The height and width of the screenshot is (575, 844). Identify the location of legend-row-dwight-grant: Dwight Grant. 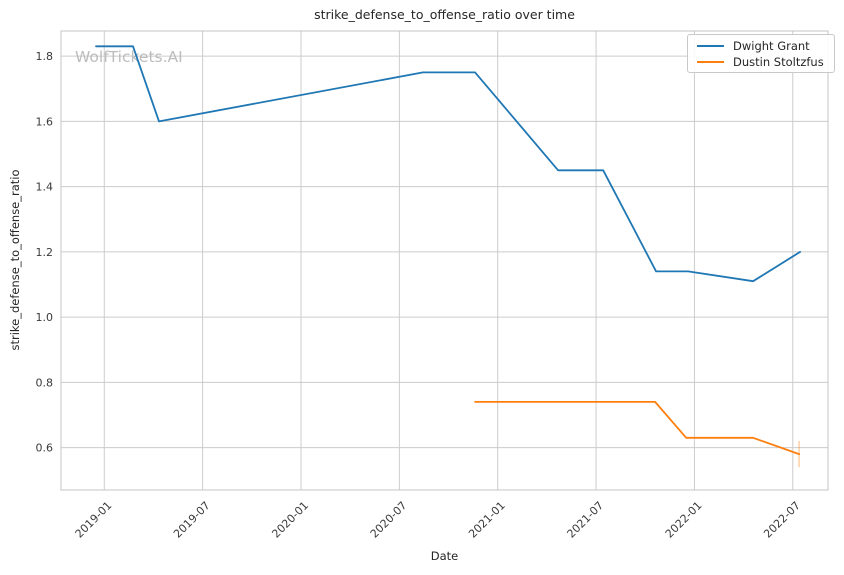
(760, 45).